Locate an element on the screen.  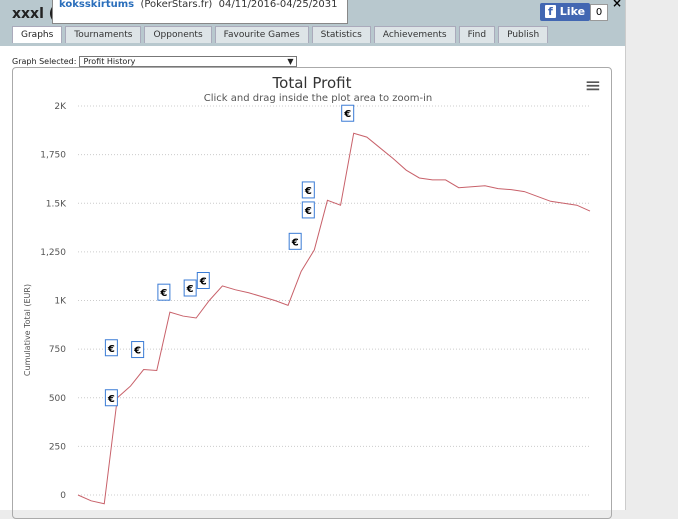
y-tick-label: 1,250 is located at coordinates (53, 253).